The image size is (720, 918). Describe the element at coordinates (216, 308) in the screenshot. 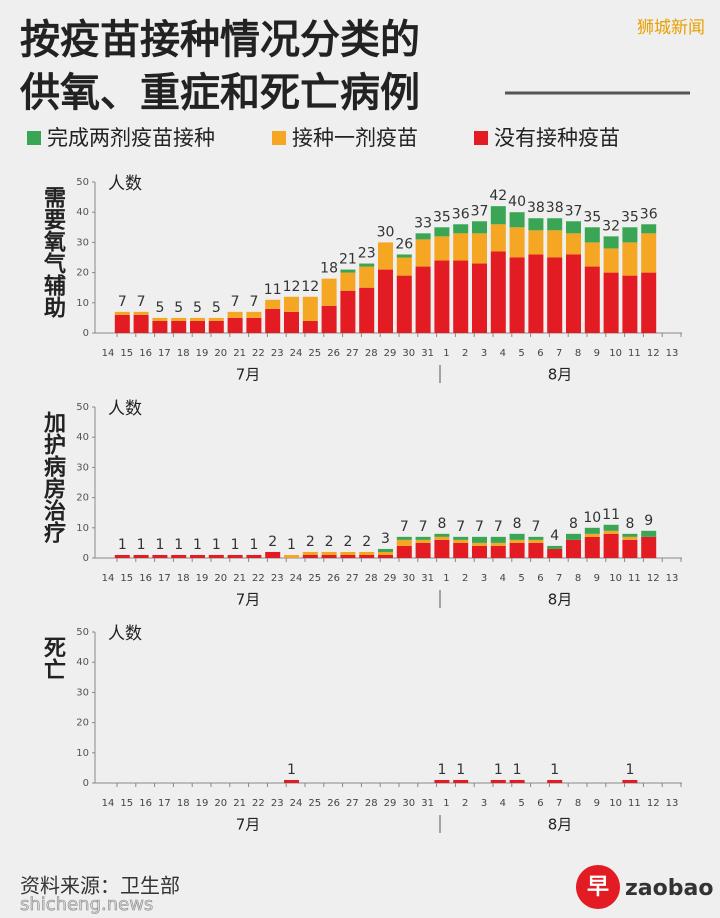

I see `total-label: 5` at that location.